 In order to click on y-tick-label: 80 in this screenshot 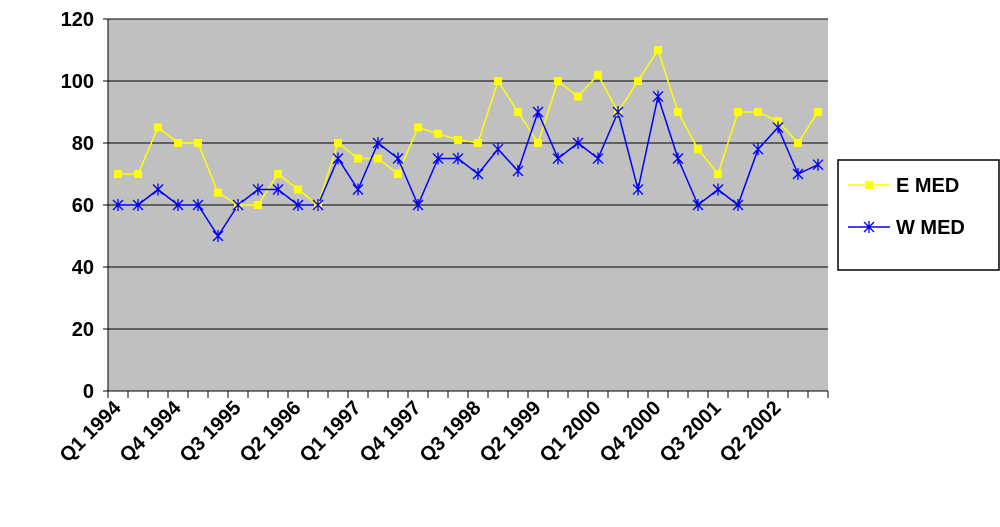, I will do `click(83, 144)`.